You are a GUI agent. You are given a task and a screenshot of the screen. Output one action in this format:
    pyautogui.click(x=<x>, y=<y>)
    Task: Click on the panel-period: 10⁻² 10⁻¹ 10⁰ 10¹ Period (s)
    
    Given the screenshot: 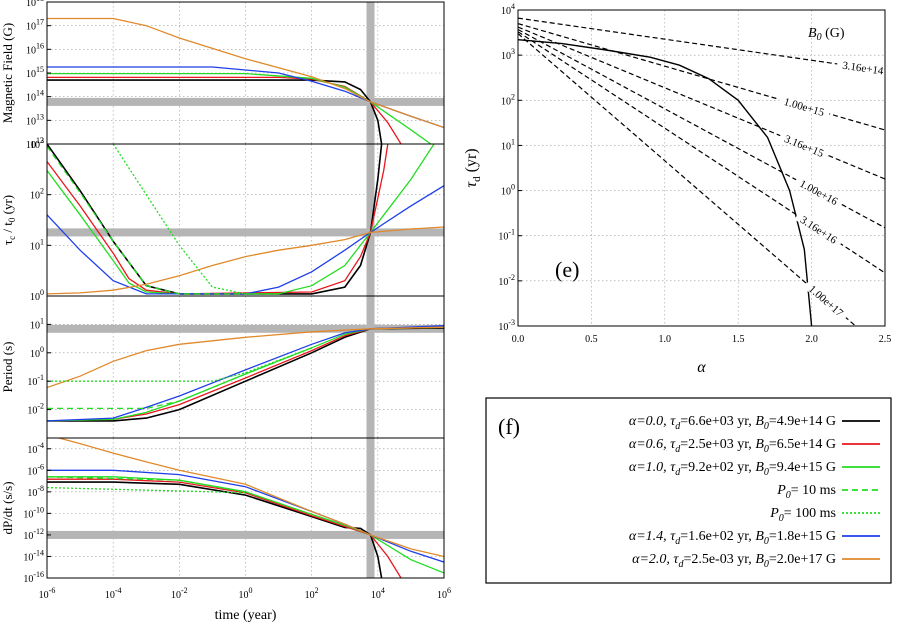 What is the action you would take?
    pyautogui.click(x=222, y=367)
    